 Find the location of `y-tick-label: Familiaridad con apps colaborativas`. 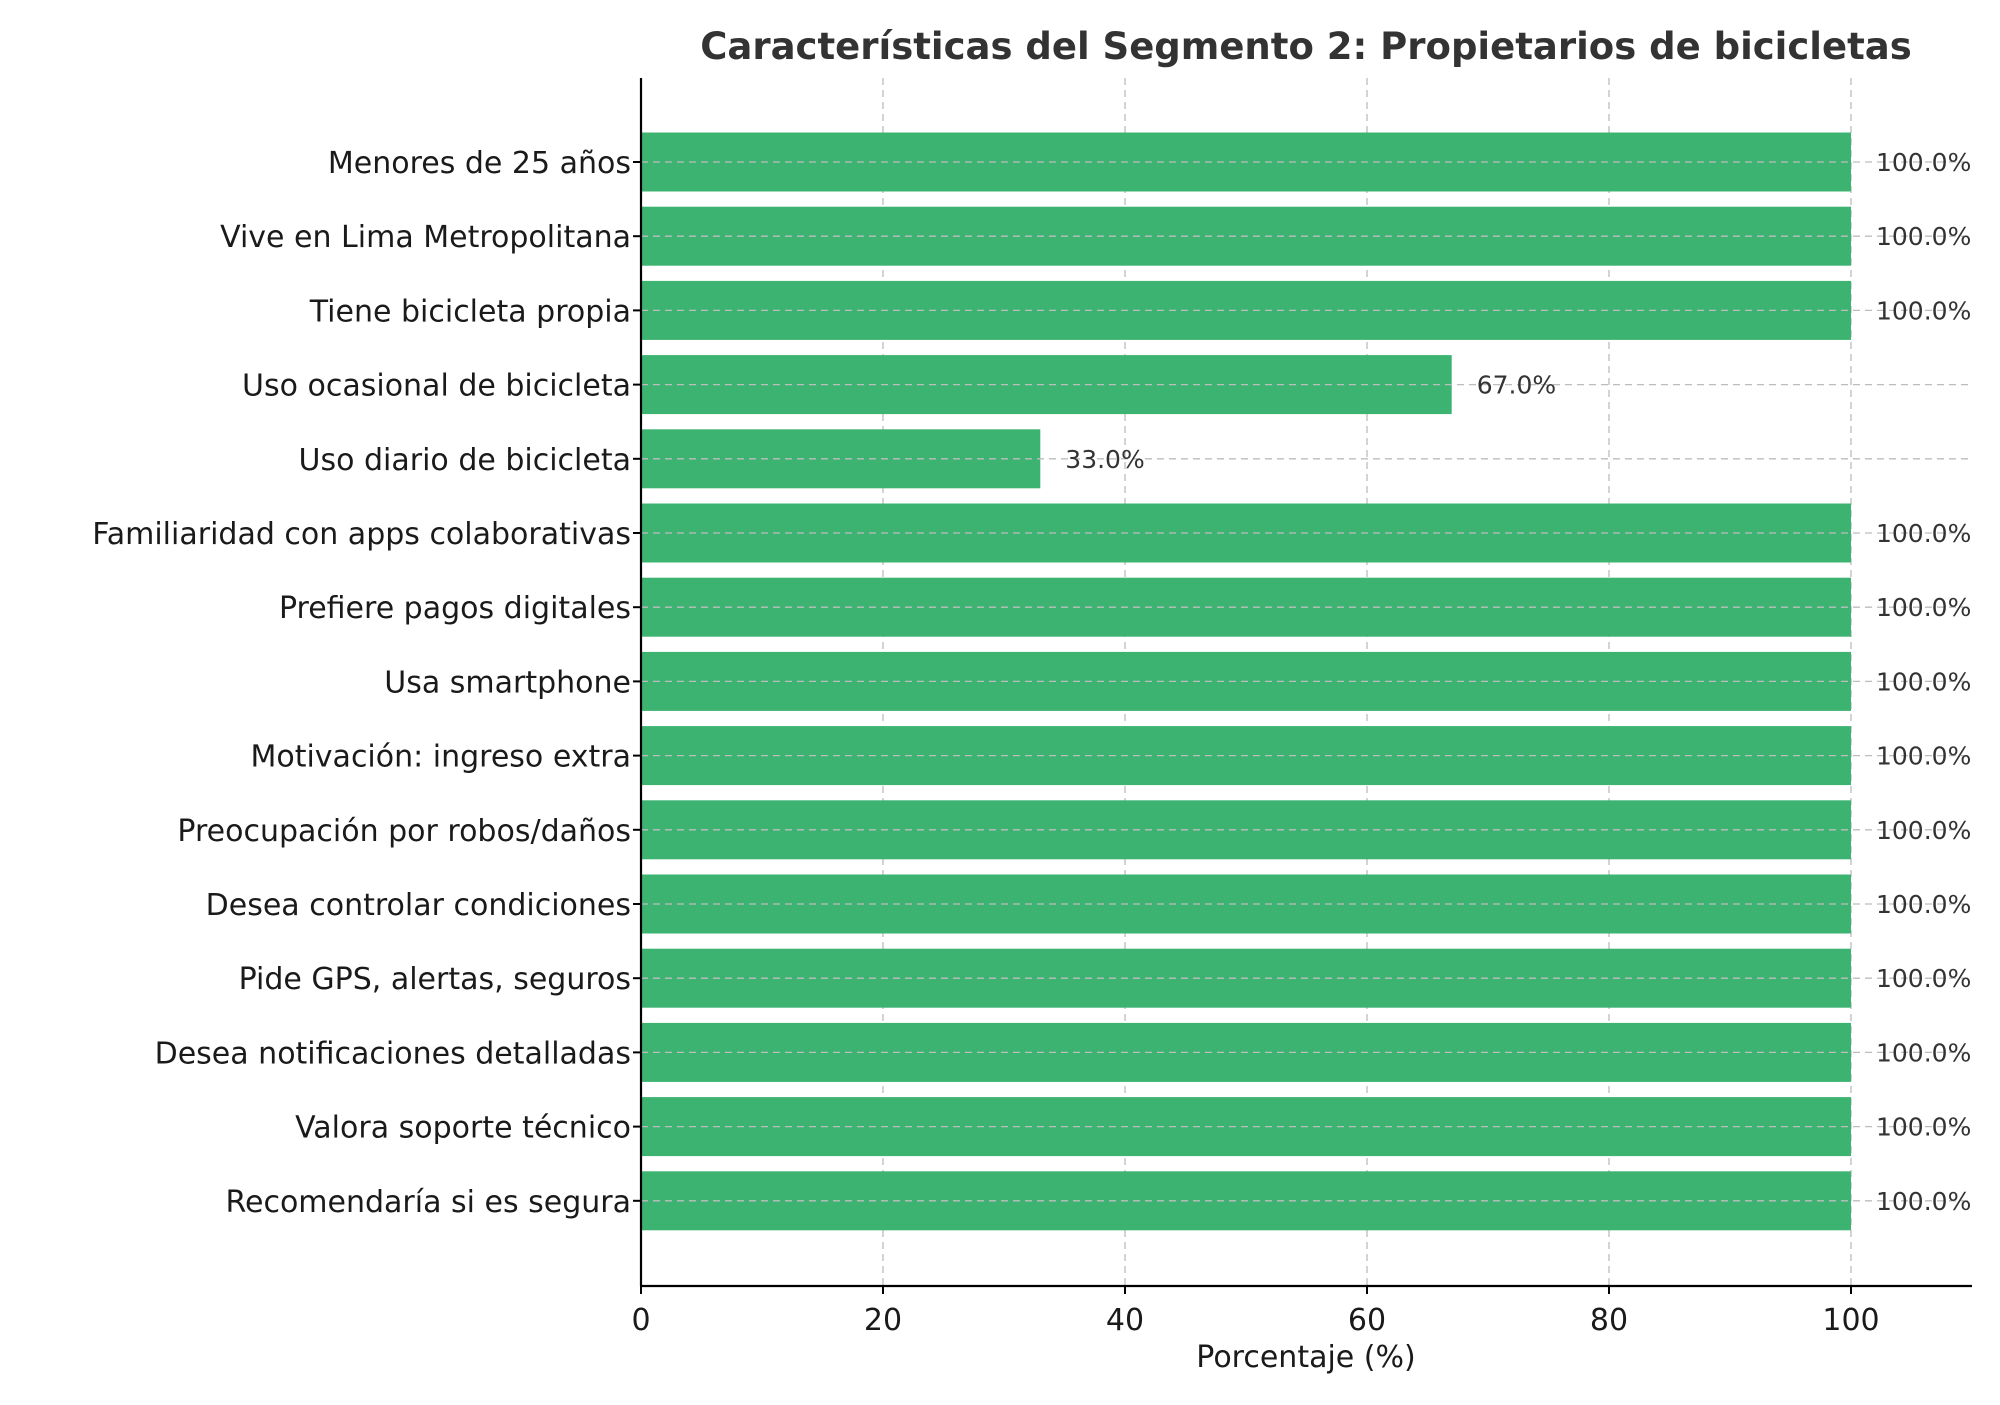

y-tick-label: Familiaridad con apps colaborativas is located at coordinates (361, 534).